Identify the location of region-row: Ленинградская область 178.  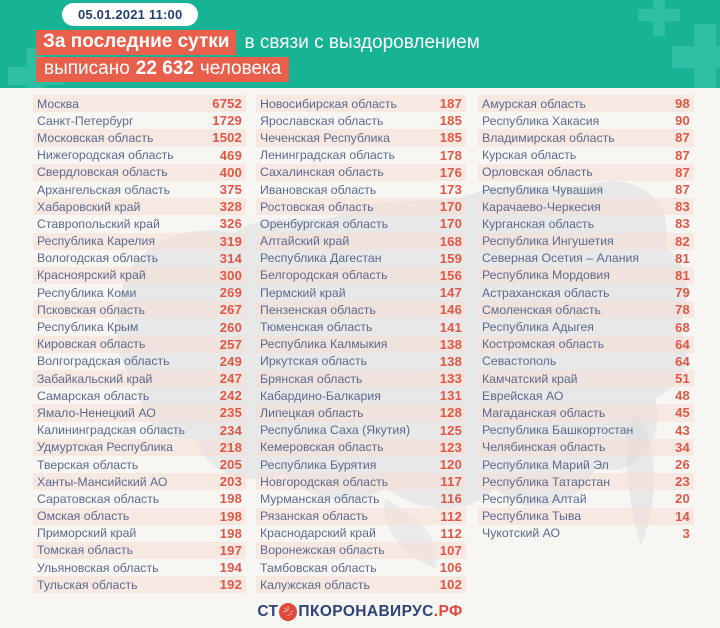
(361, 155).